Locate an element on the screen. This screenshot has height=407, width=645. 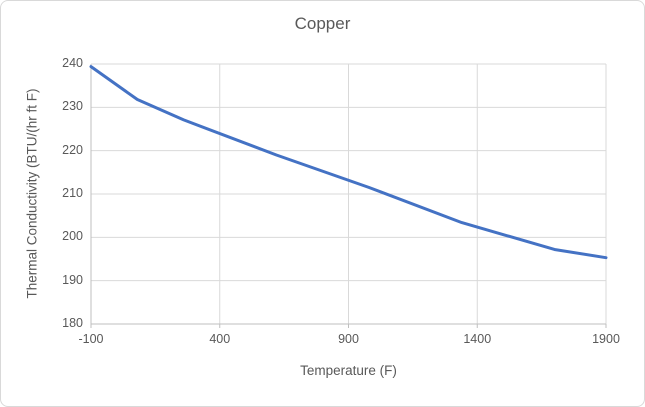
x-tick-label: 1900 is located at coordinates (606, 339).